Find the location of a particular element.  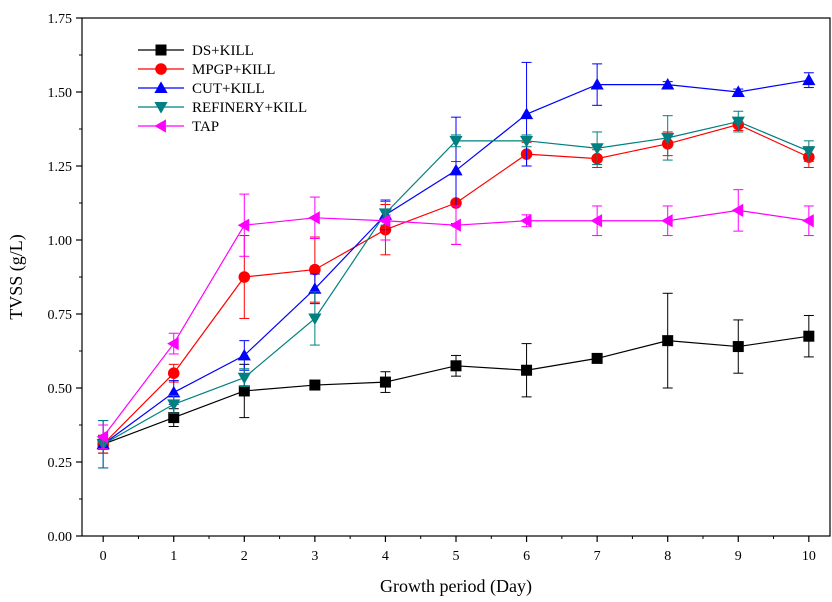

legend-item: REFINERY+KILL is located at coordinates (222, 108).